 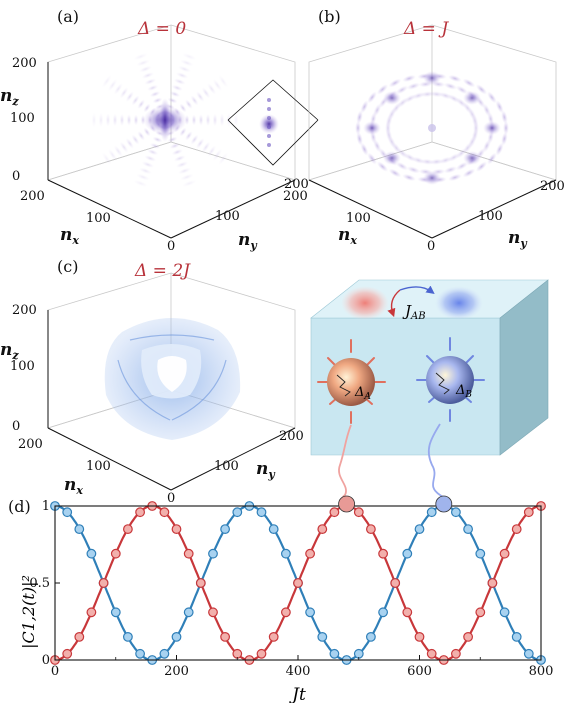 What do you see at coordinates (414, 312) in the screenshot?
I see `coupling-label: JAB` at bounding box center [414, 312].